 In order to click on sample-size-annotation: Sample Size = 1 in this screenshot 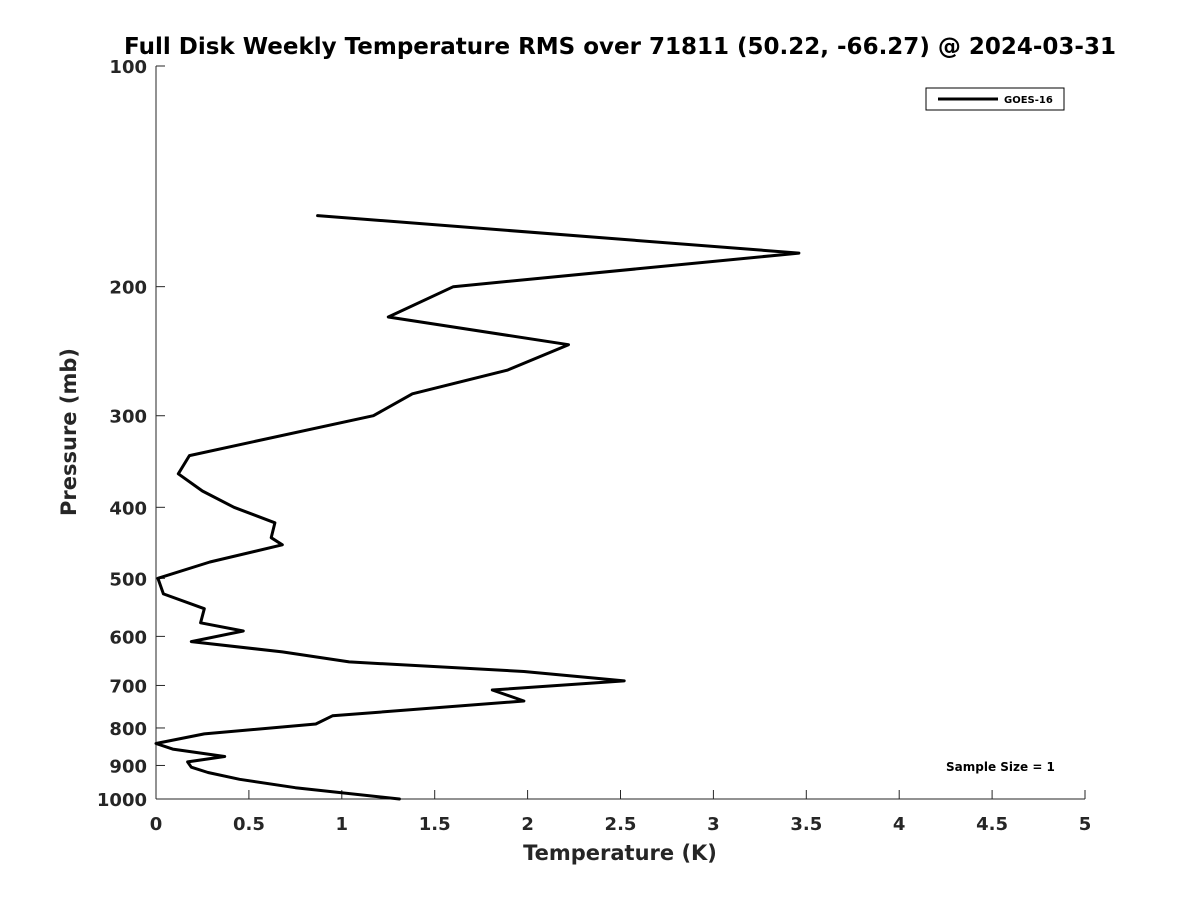, I will do `click(1000, 767)`.